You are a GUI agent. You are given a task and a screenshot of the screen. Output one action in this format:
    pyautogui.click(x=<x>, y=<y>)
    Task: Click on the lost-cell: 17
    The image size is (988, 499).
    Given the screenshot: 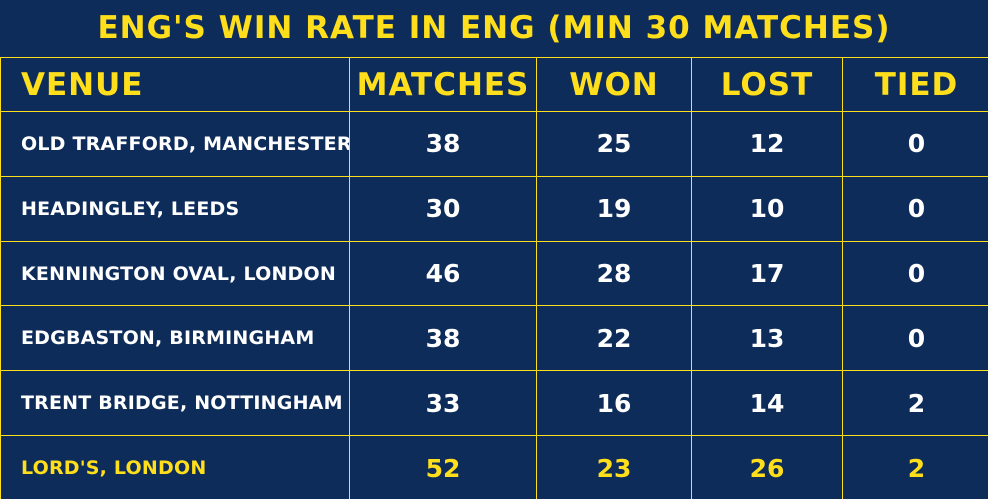 What is the action you would take?
    pyautogui.click(x=767, y=273)
    